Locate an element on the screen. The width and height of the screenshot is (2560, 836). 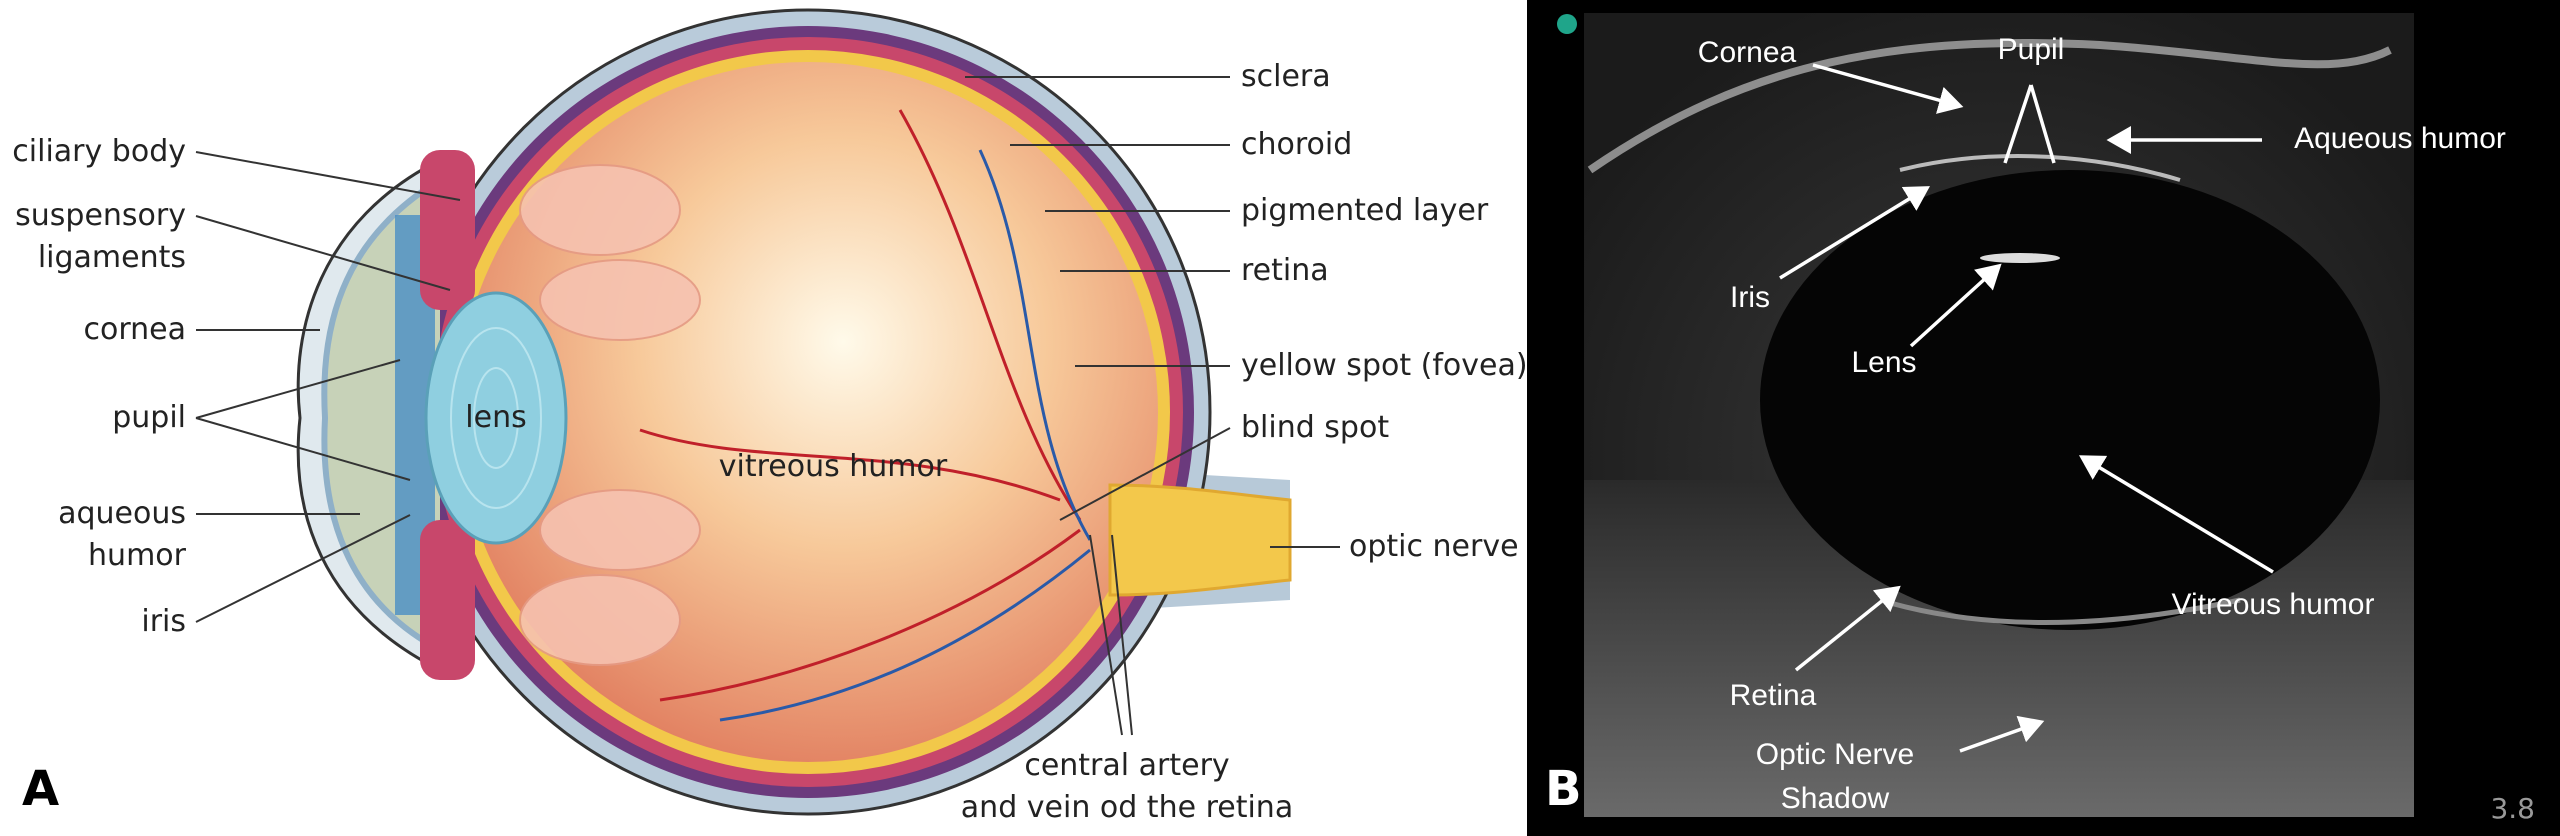
label-line: blind spot is located at coordinates (1315, 427).